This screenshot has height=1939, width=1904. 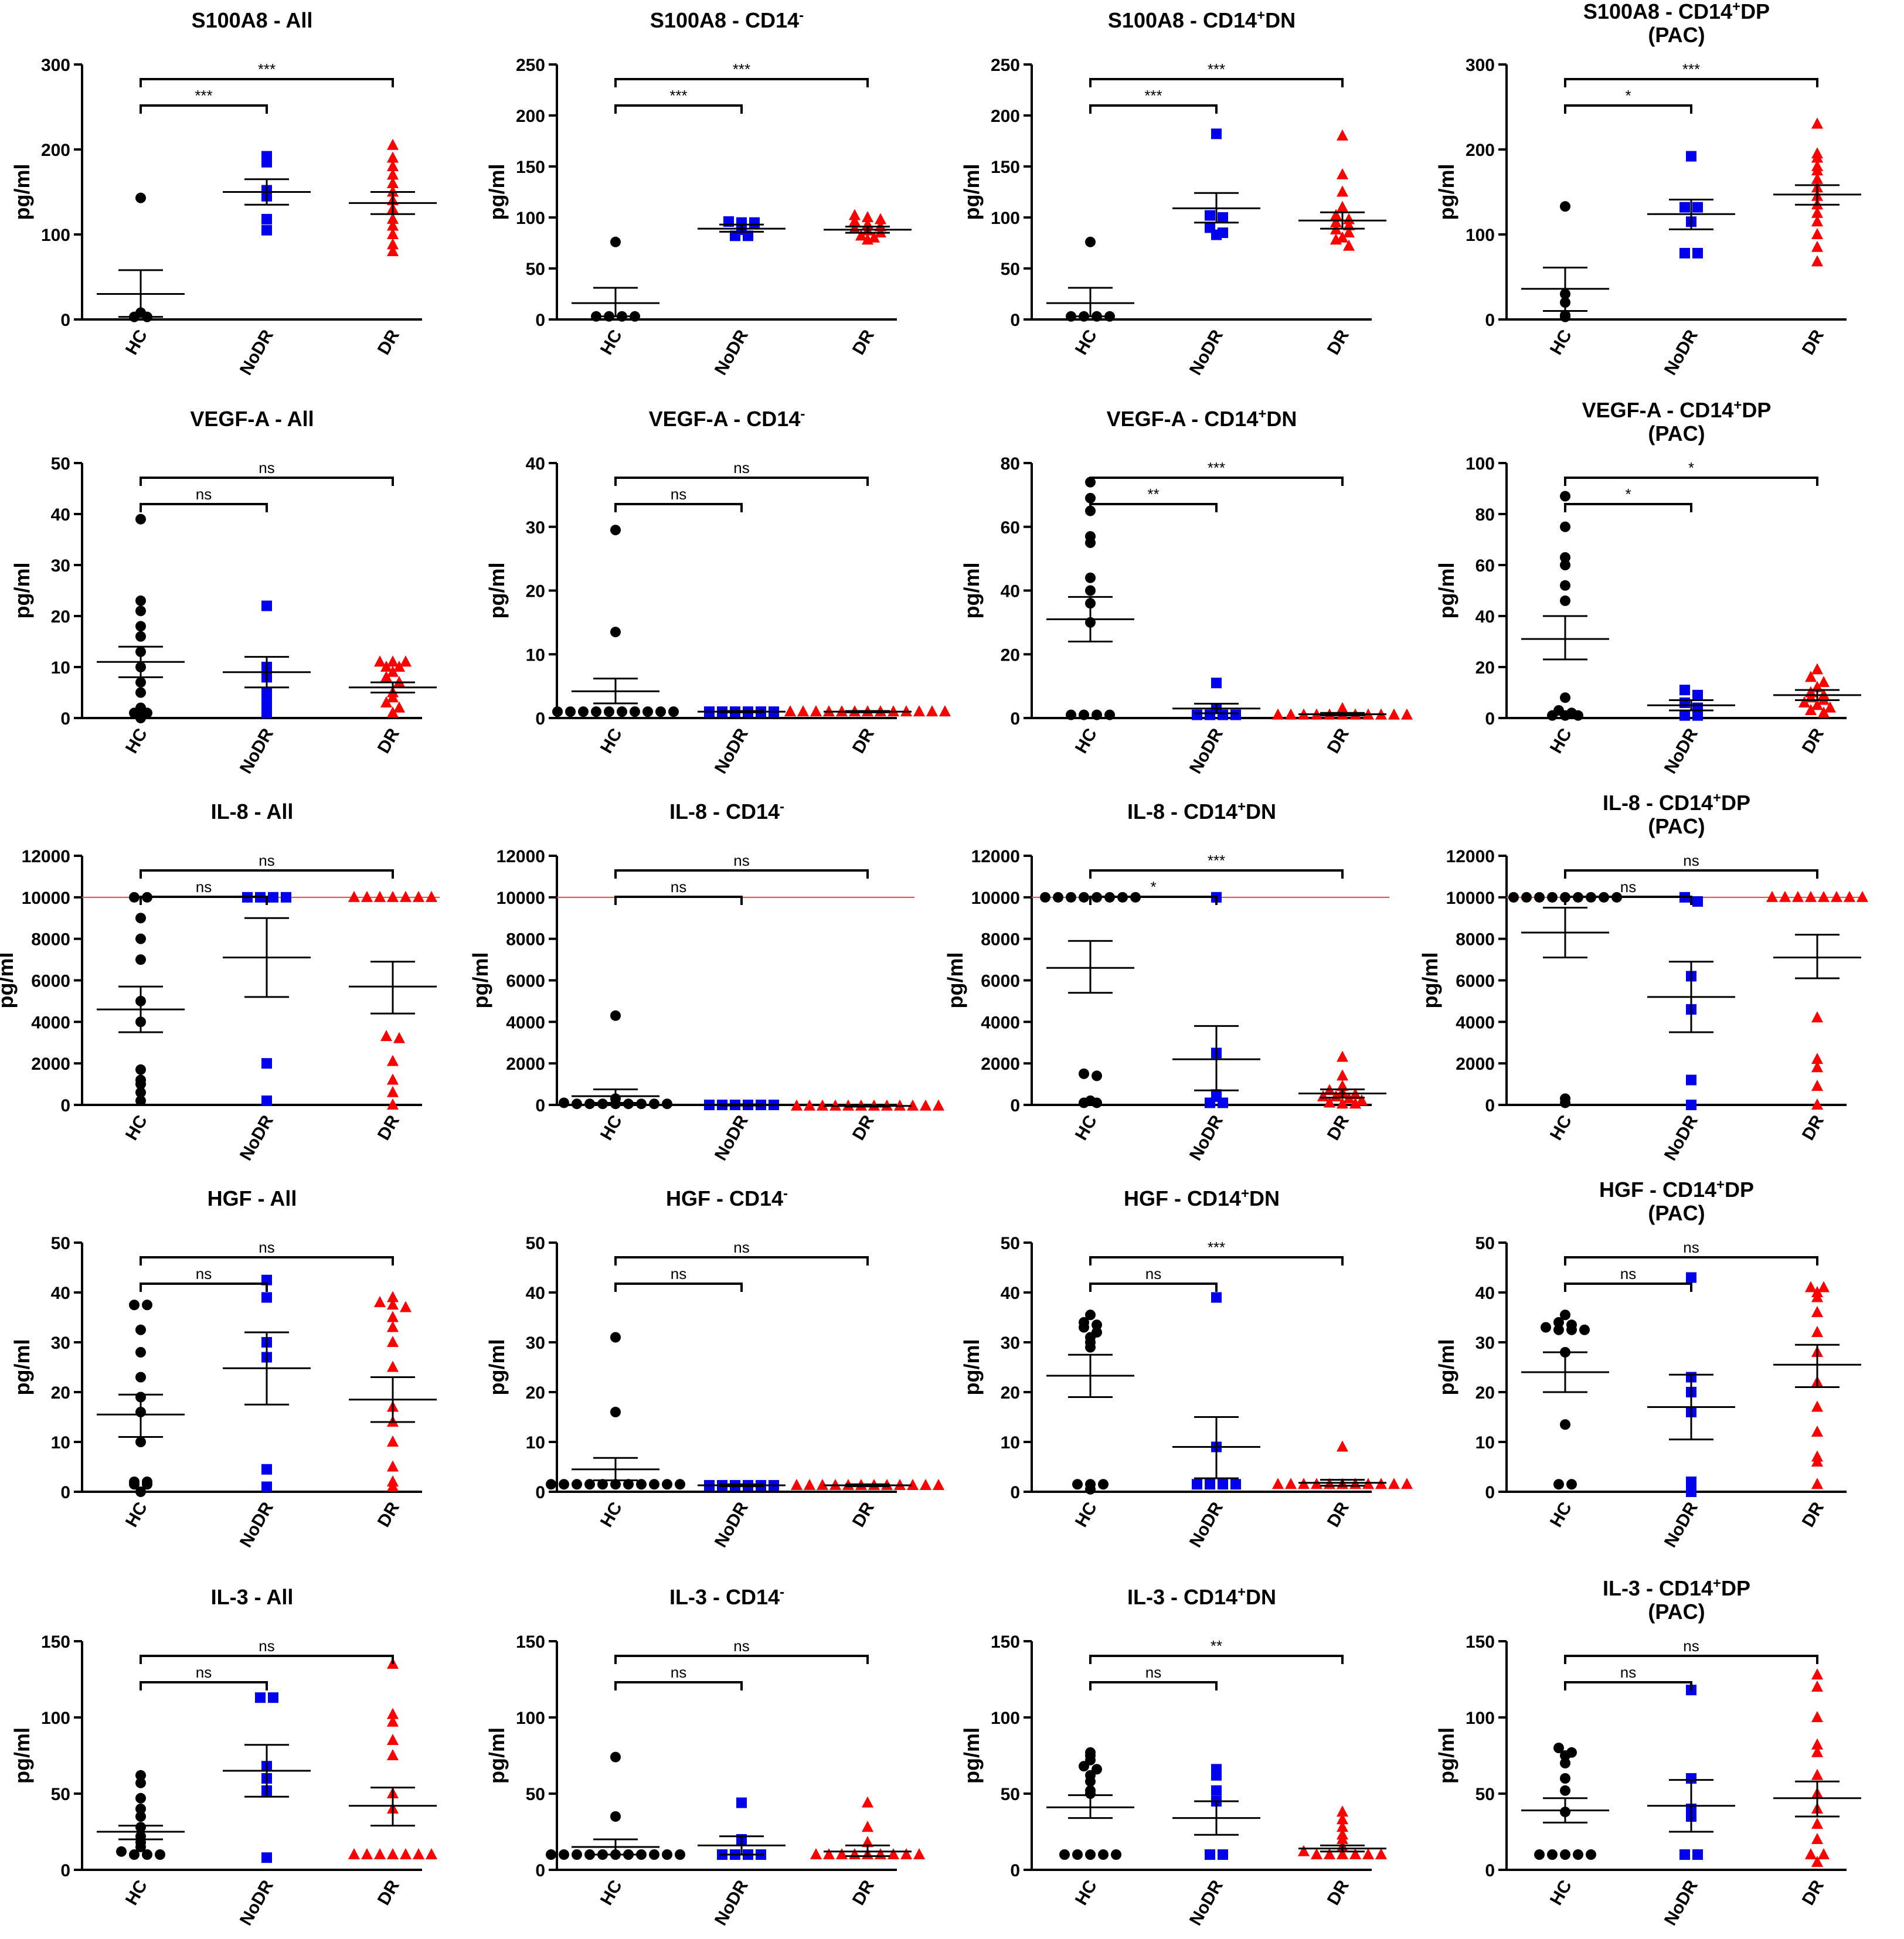 I want to click on y-tick-label: 50, so click(x=535, y=1243).